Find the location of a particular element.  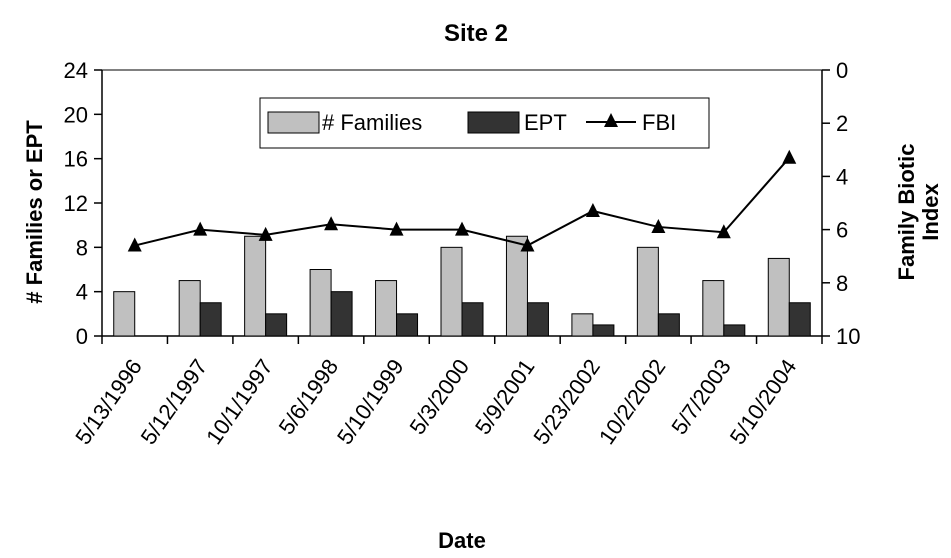

x-tick-label: 5/3/2000 is located at coordinates (439, 397).